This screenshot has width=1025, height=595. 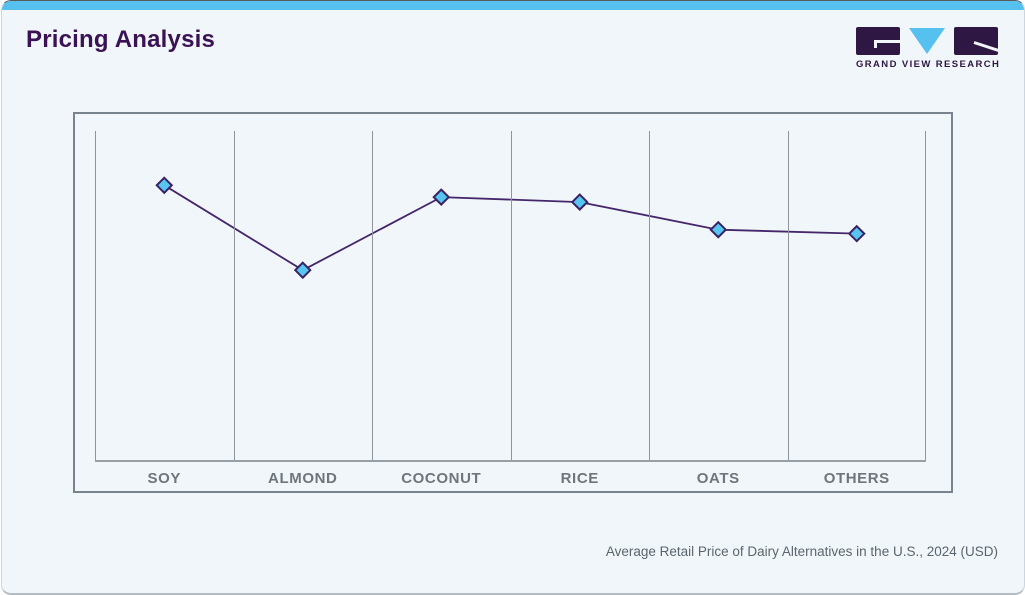 I want to click on logo-icons, so click(x=927, y=40).